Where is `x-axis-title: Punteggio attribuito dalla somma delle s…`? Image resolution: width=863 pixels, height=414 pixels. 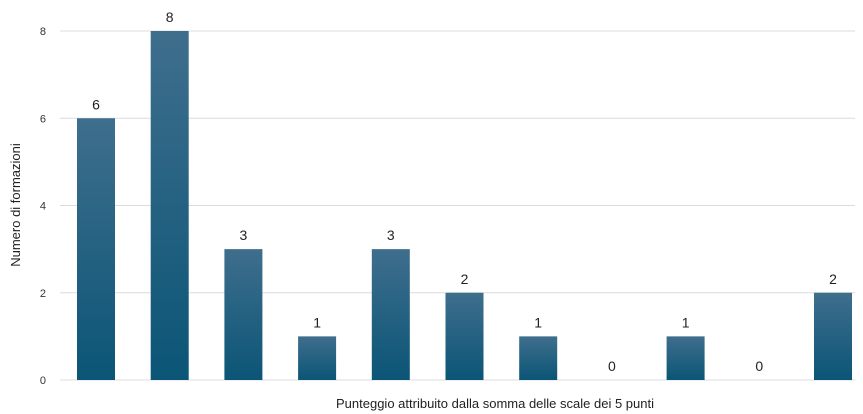
x-axis-title: Punteggio attribuito dalla somma delle s… is located at coordinates (495, 403).